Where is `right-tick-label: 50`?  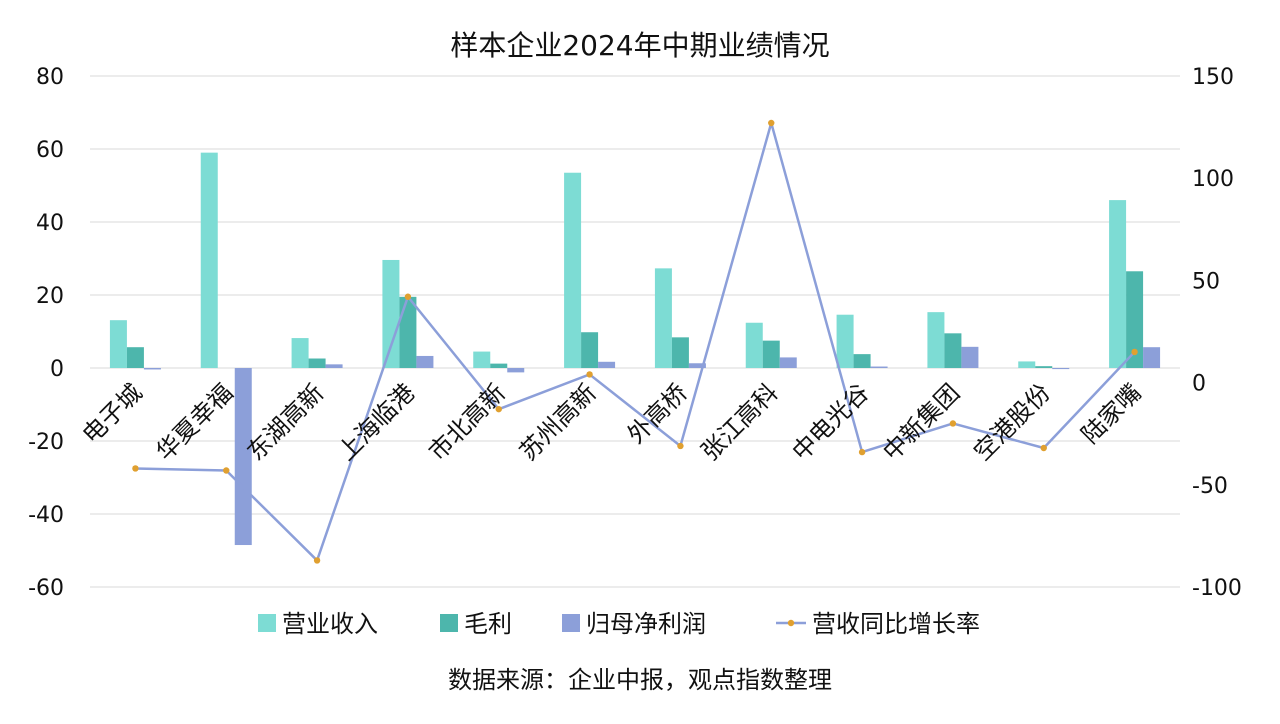
right-tick-label: 50 is located at coordinates (1206, 281).